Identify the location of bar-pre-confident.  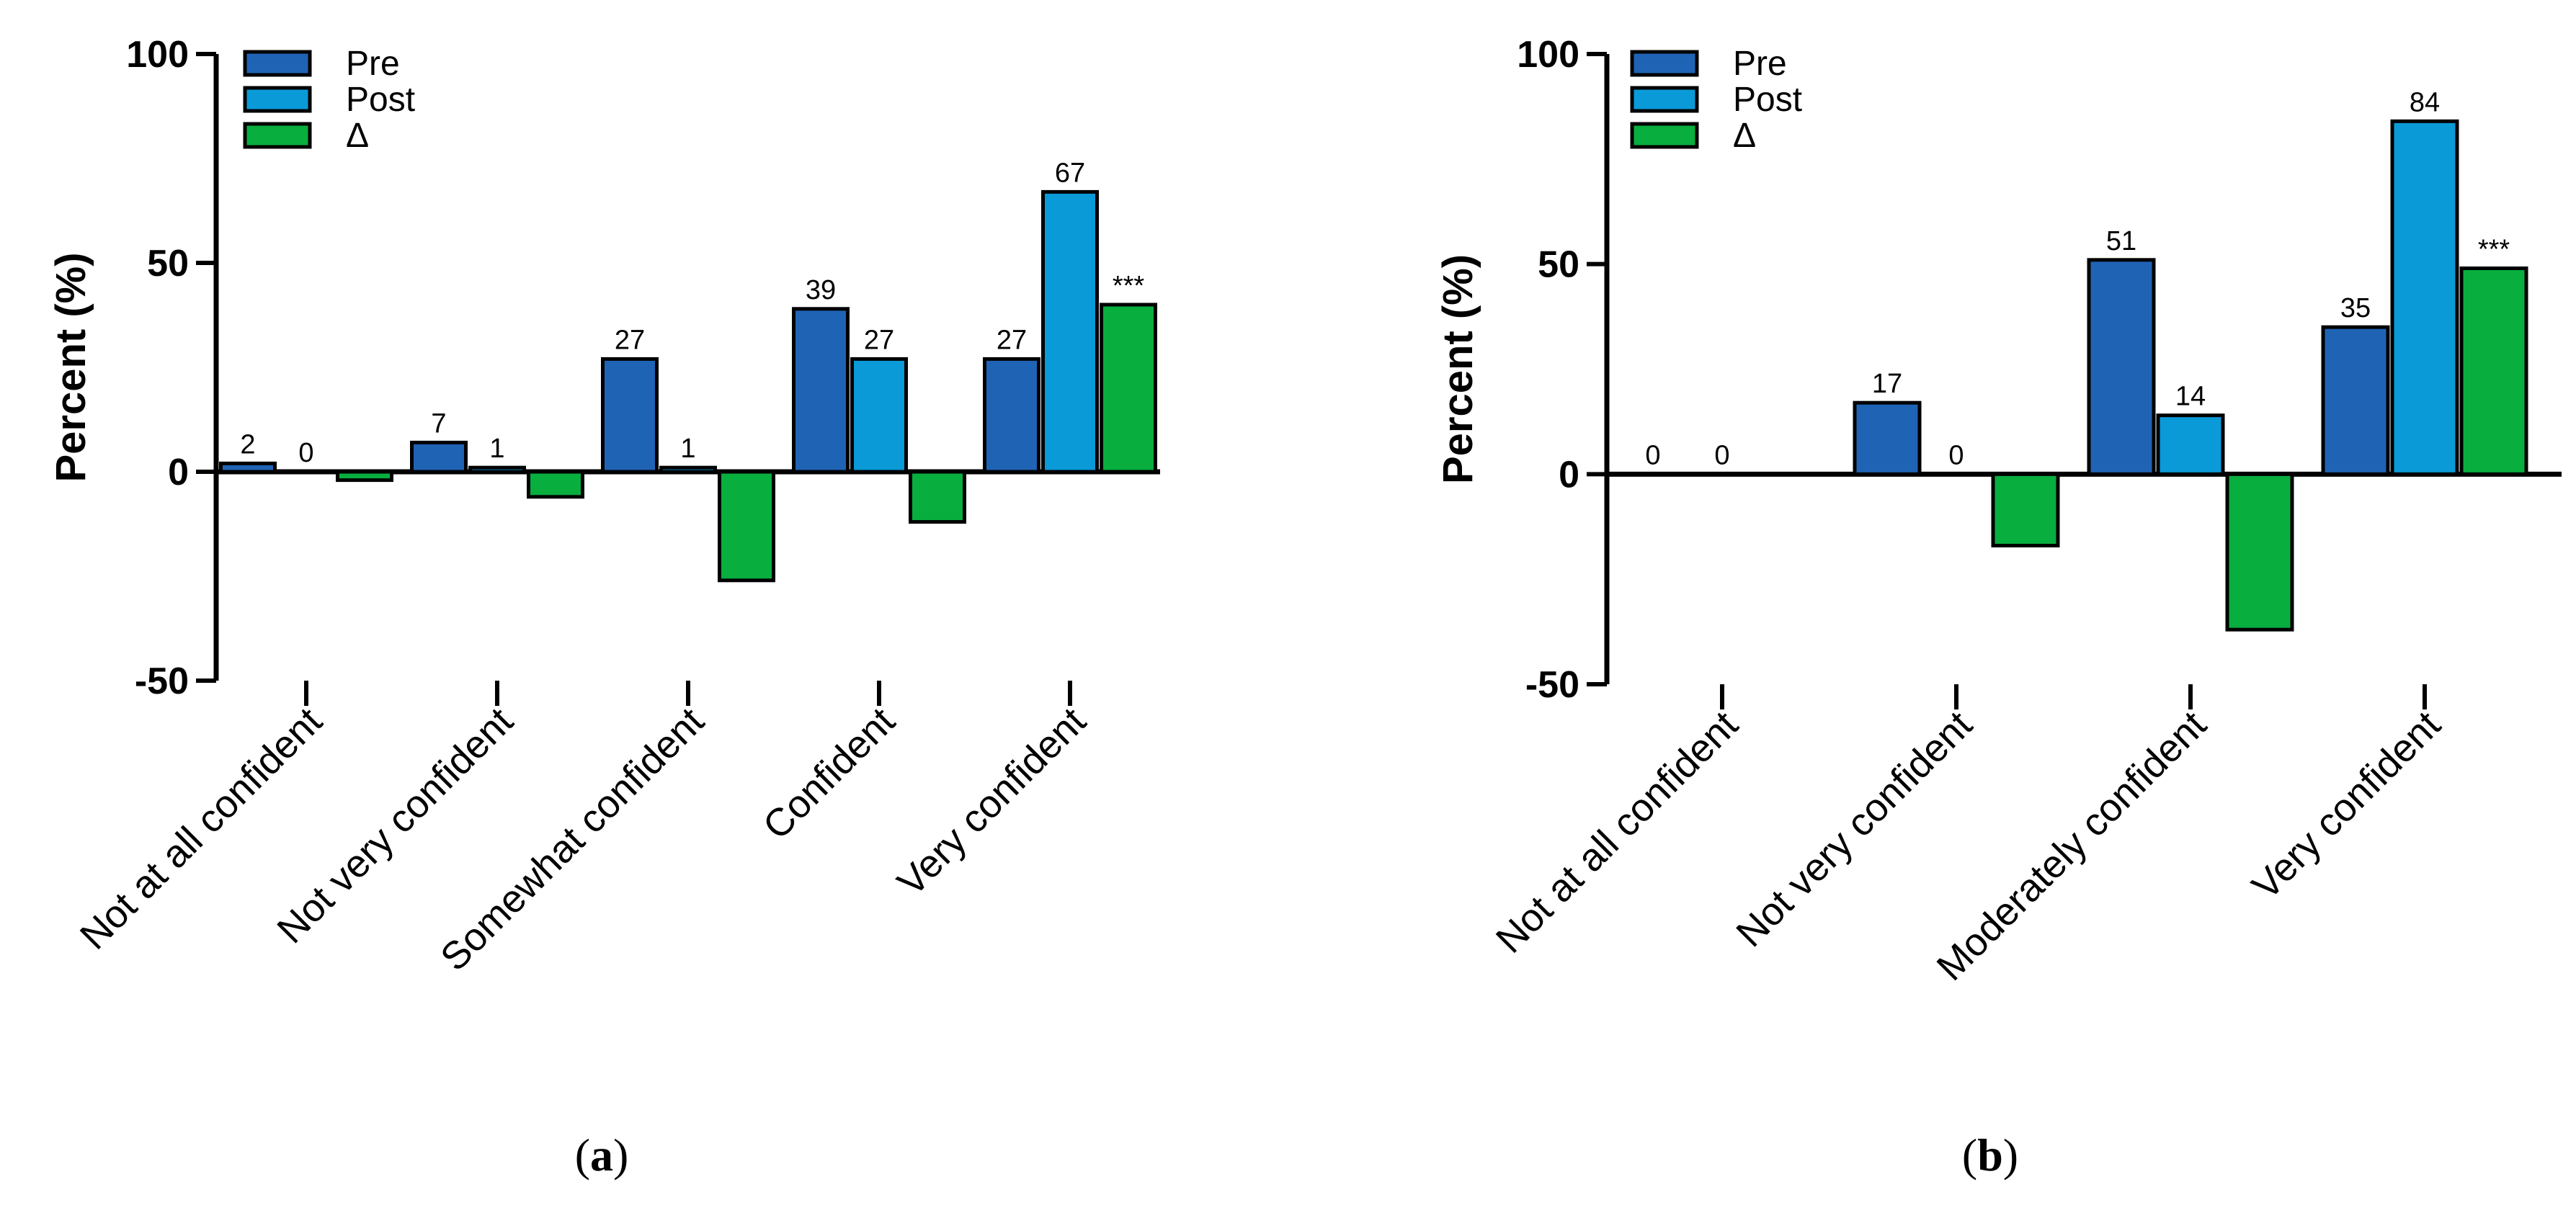
(821, 390).